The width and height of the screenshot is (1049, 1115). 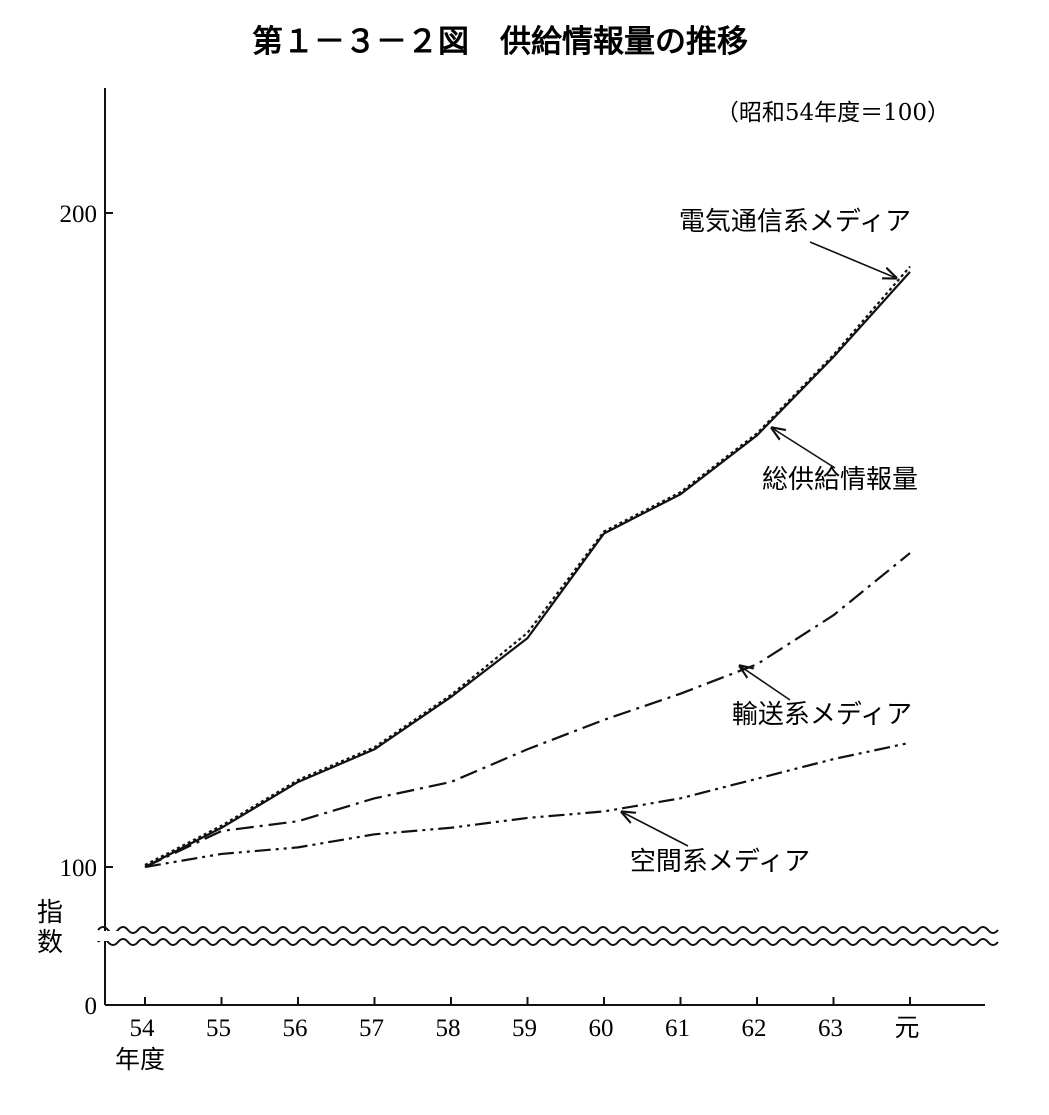 I want to click on axis-break-gap, so click(x=108, y=936).